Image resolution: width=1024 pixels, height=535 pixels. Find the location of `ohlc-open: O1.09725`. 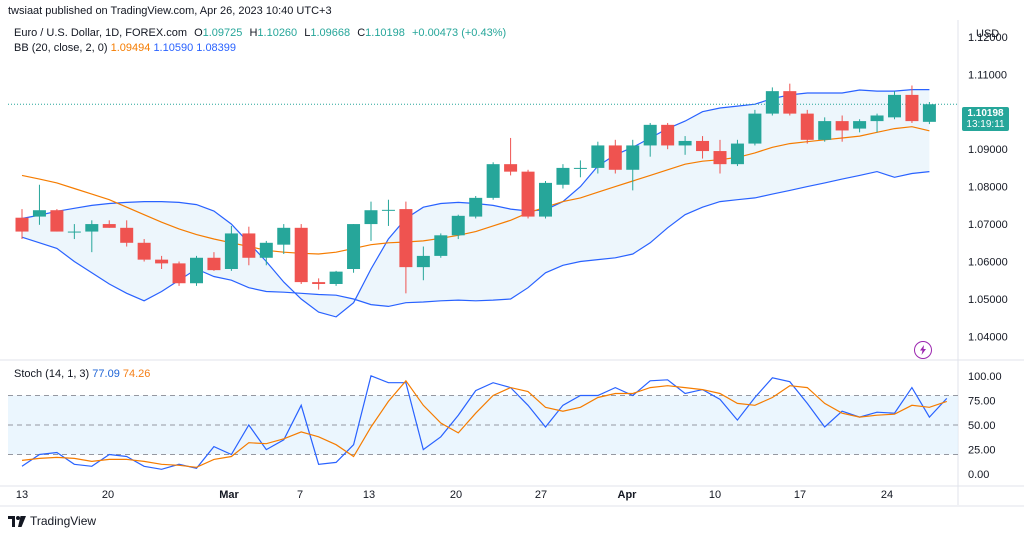

ohlc-open: O1.09725 is located at coordinates (218, 33).